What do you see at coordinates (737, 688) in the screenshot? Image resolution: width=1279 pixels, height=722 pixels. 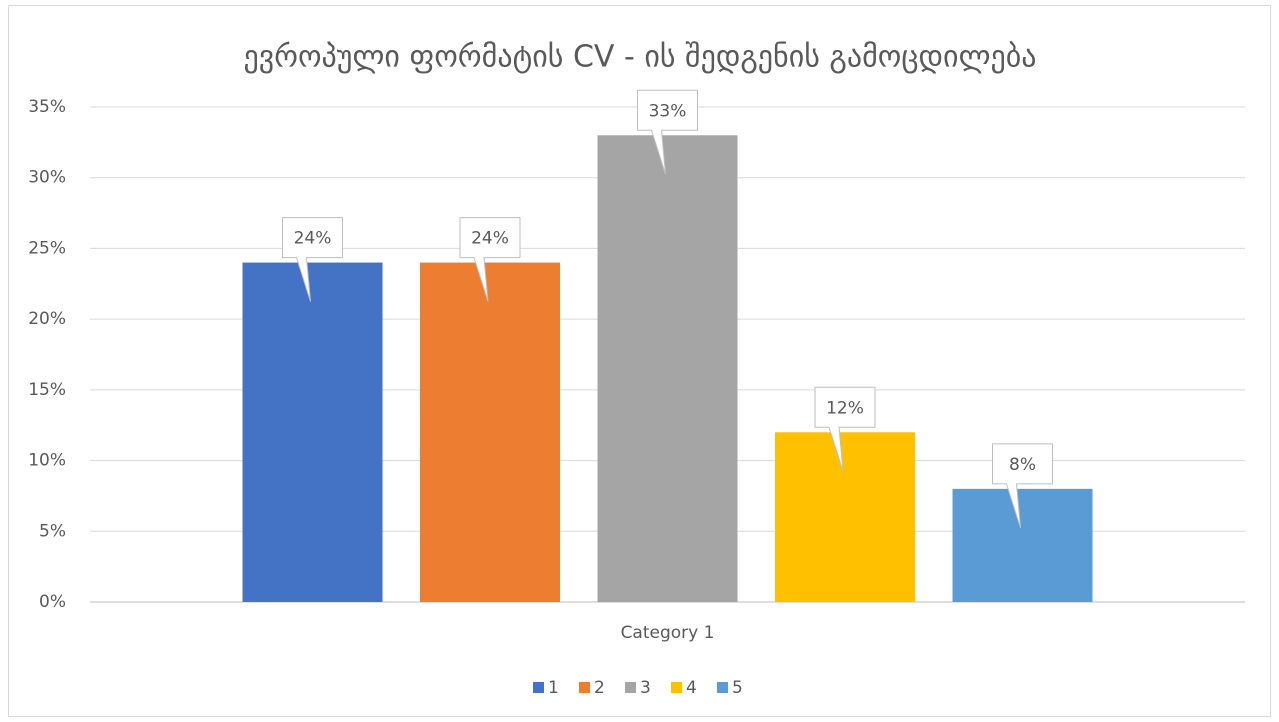 I see `legend-label: 5` at bounding box center [737, 688].